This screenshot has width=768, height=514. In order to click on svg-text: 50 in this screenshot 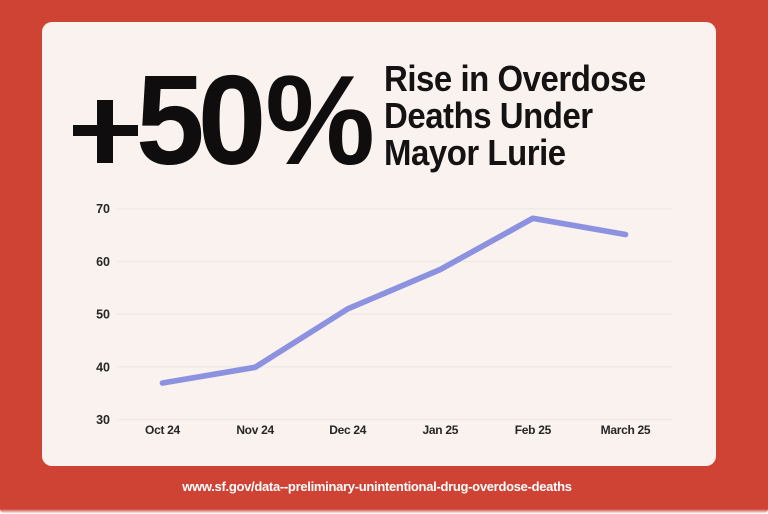, I will do `click(103, 315)`.